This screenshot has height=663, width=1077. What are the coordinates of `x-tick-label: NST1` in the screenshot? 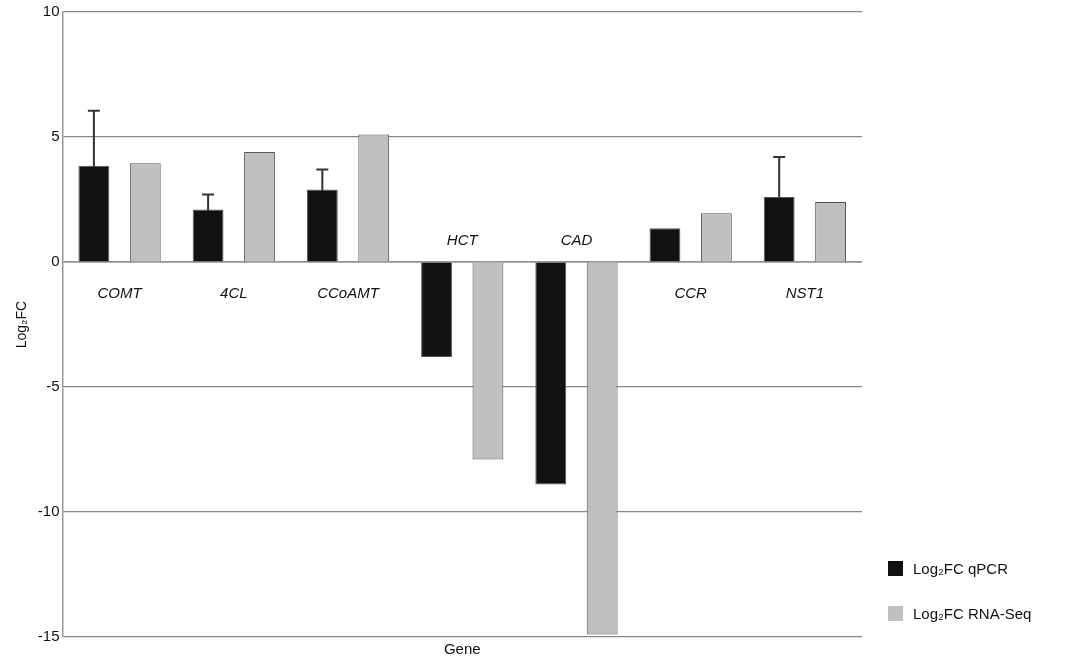 It's located at (805, 292).